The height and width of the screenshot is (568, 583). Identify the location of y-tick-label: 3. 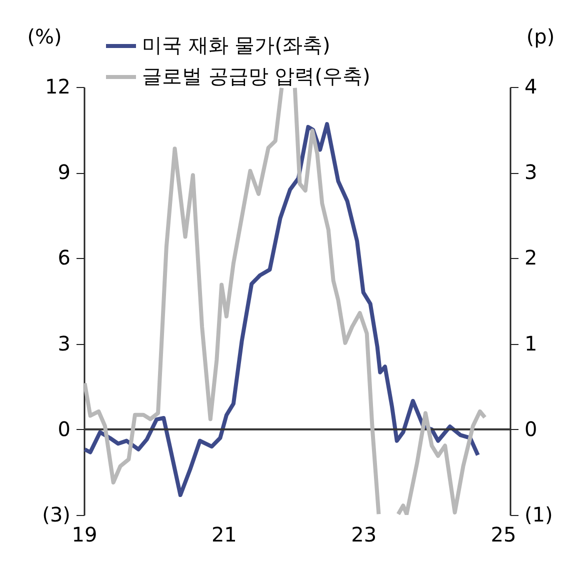
(64, 343).